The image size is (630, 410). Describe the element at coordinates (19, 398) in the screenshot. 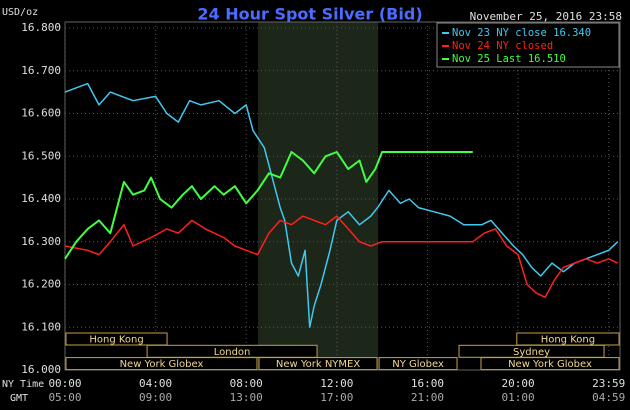

I see `gmt-label: GMT` at that location.